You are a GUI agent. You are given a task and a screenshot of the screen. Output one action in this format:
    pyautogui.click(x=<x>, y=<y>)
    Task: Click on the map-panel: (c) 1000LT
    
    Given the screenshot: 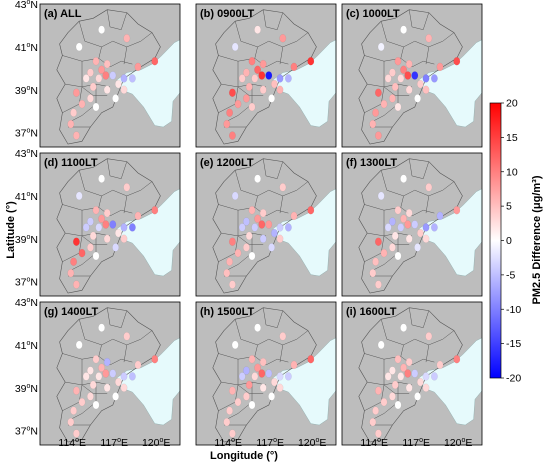 What is the action you would take?
    pyautogui.click(x=412, y=75)
    